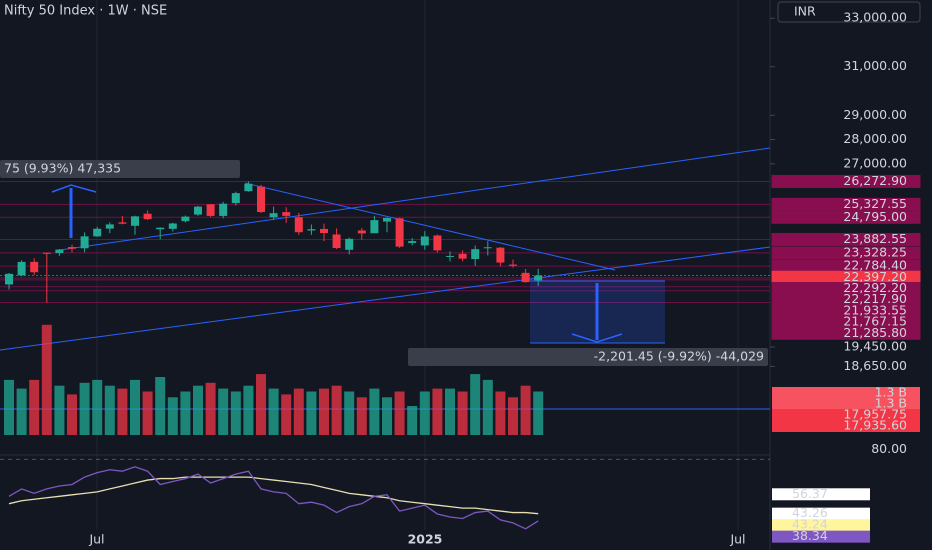 The image size is (932, 550). I want to click on volume, so click(274, 379).